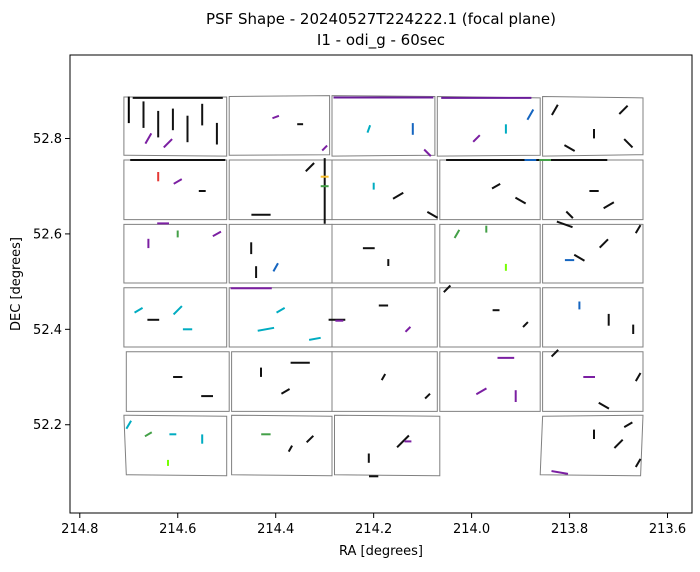 Image resolution: width=700 pixels, height=572 pixels. Describe the element at coordinates (282, 445) in the screenshot. I see `ccd-cell-r5-c1` at that location.